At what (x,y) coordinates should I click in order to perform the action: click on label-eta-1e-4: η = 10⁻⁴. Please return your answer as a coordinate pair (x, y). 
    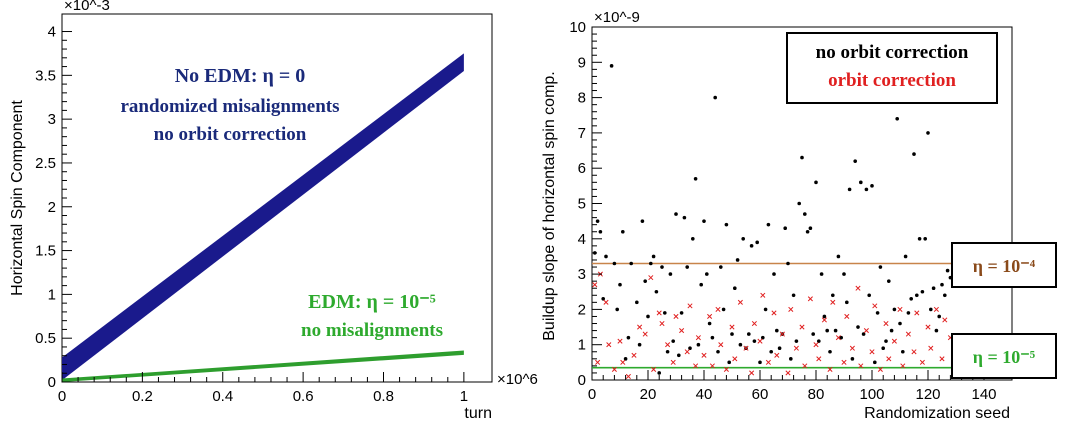
    Looking at the image, I should click on (1004, 265).